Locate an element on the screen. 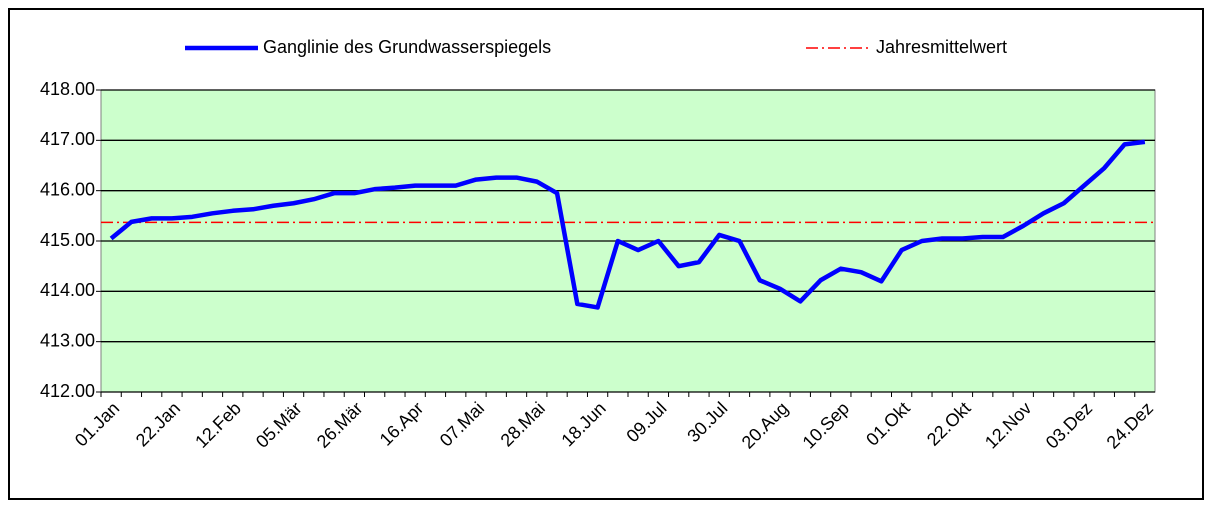 This screenshot has width=1212, height=513. y-tick-label: 415.00 is located at coordinates (67, 240).